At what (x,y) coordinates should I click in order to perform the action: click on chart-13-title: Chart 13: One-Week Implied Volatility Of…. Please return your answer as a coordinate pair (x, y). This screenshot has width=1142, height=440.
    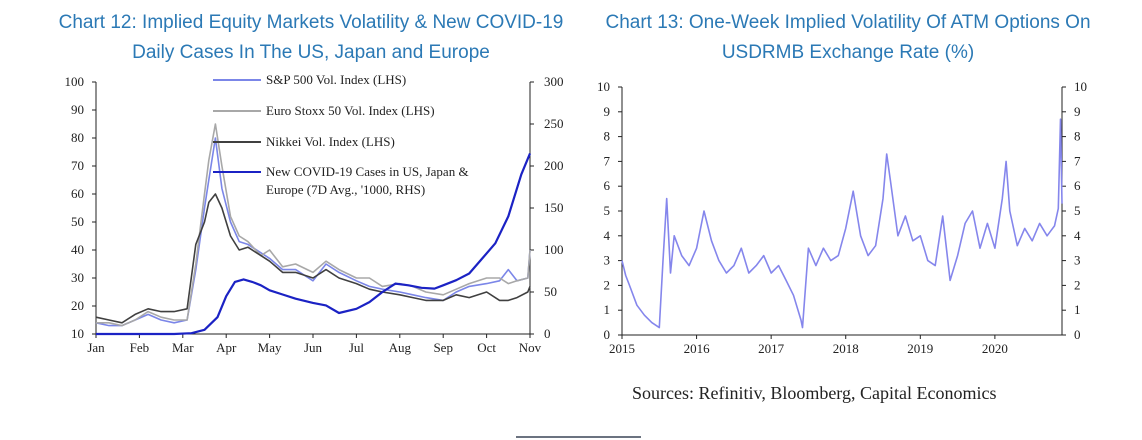
    Looking at the image, I should click on (848, 37).